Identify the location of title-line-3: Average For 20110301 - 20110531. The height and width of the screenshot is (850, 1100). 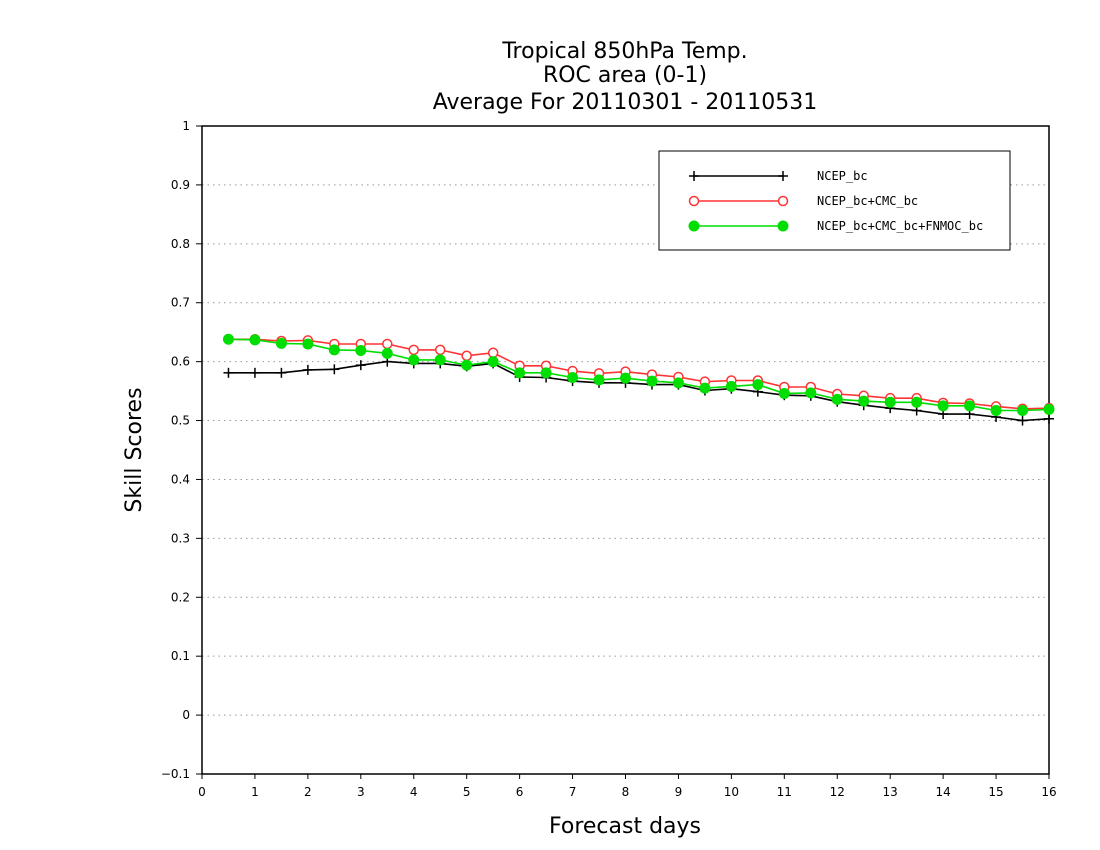
(625, 102).